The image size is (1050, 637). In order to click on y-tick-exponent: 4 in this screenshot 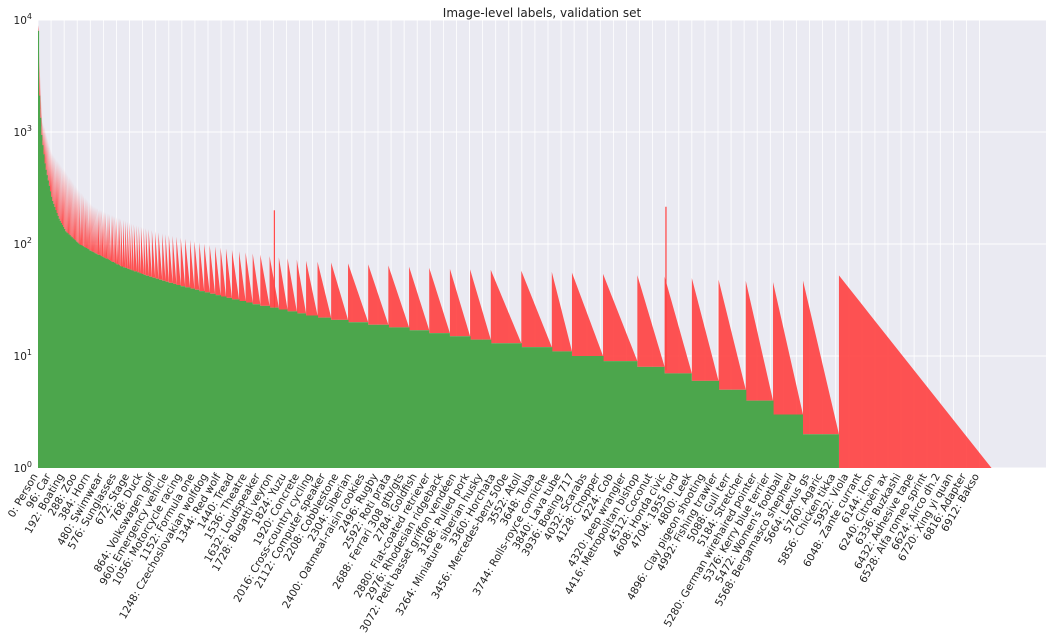, I will do `click(29, 16)`.